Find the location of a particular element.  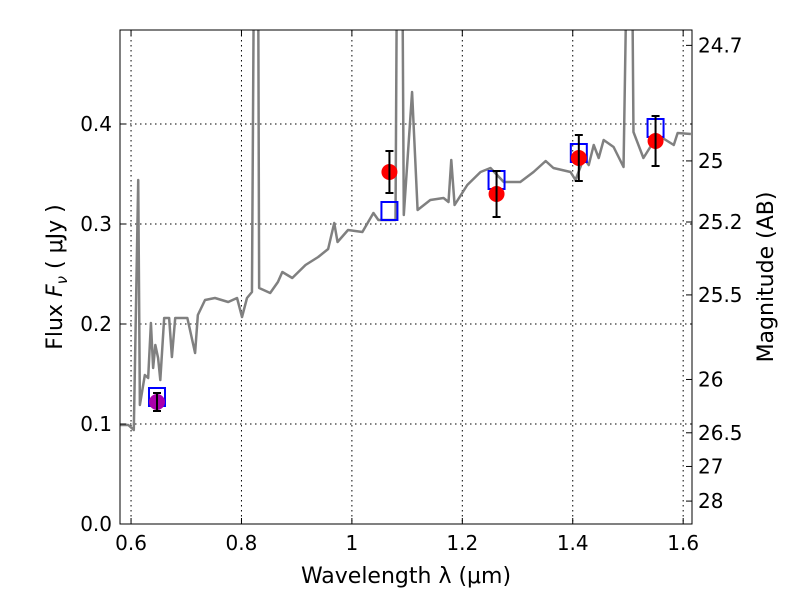

y2-tick-label: 27 is located at coordinates (710, 466).